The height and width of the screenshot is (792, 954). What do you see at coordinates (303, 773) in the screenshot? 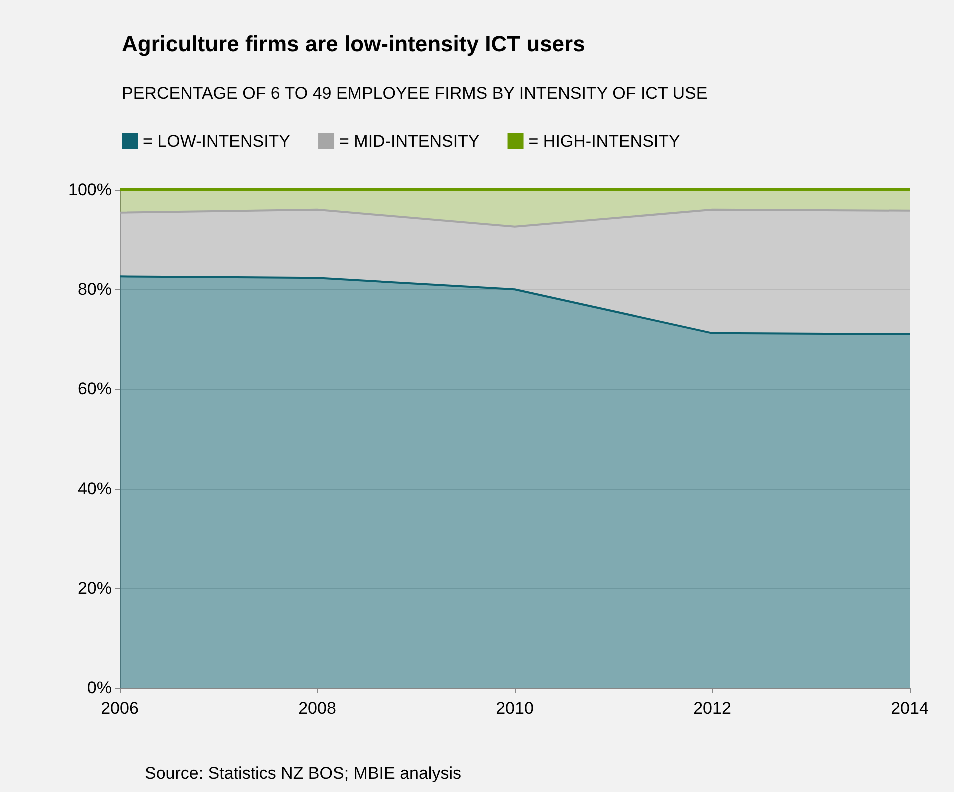
I see `source-note: Source: Statistics NZ BOS; MBIE analysis` at bounding box center [303, 773].